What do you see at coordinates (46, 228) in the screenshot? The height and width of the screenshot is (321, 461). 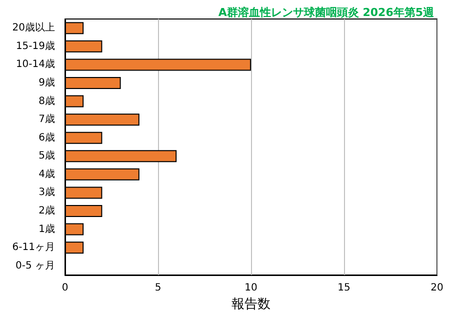 I see `y-tick-label: 1歳` at bounding box center [46, 228].